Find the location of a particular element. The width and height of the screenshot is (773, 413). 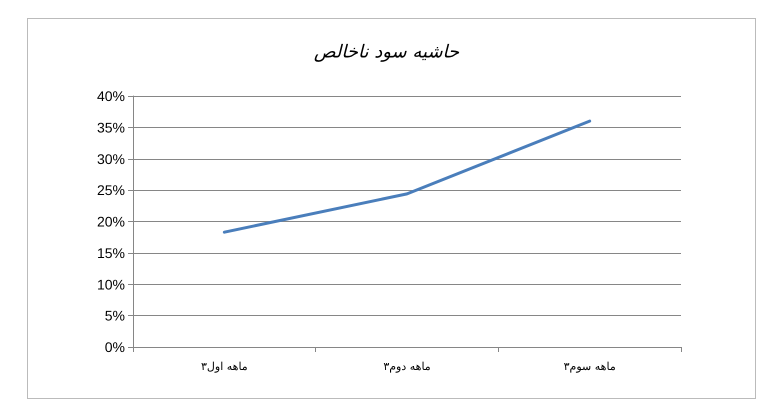

chart-title: حاشیه سود ناخالص is located at coordinates (387, 52).